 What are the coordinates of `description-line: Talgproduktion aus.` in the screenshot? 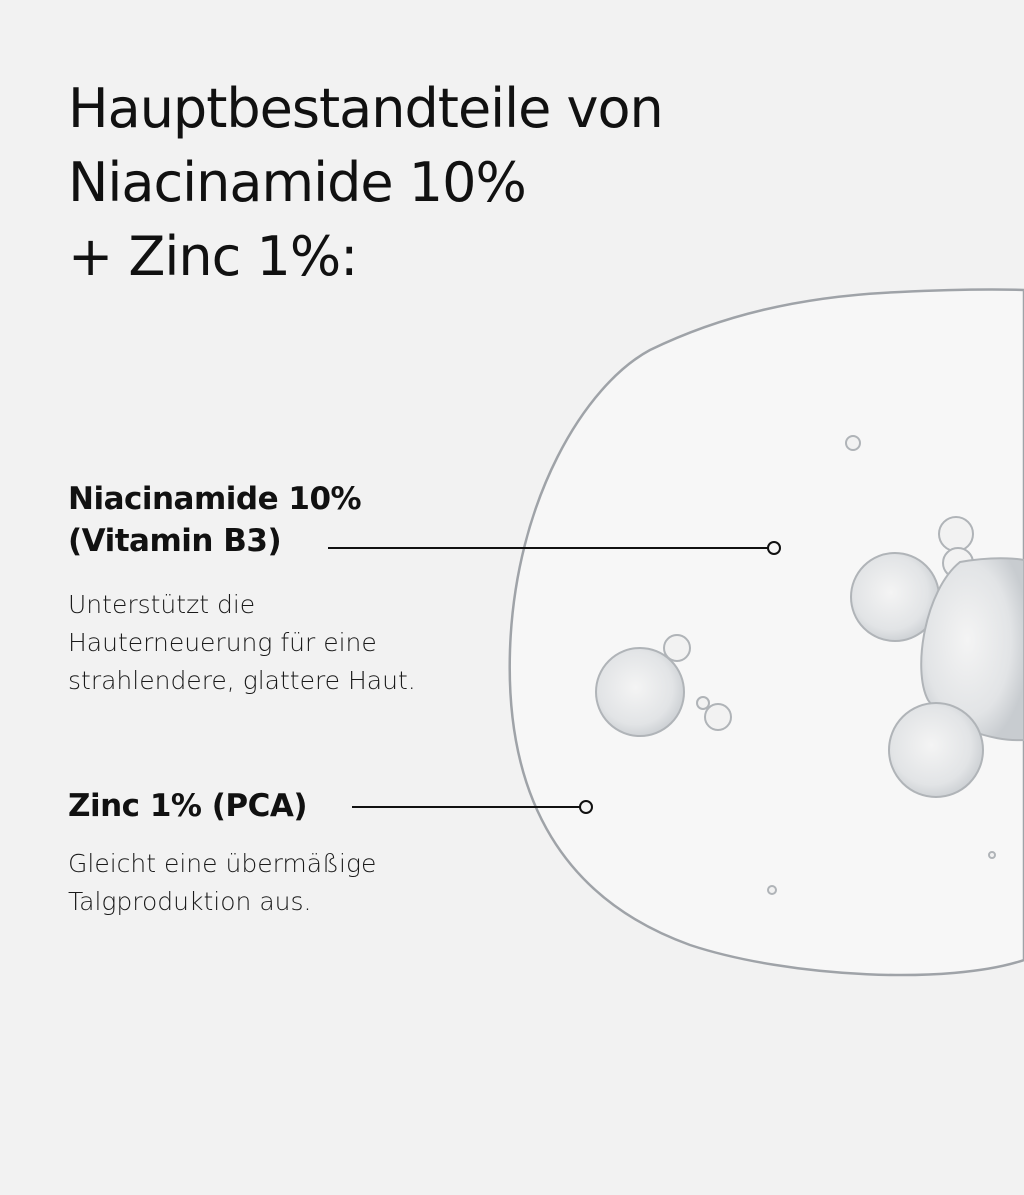 It's located at (190, 901).